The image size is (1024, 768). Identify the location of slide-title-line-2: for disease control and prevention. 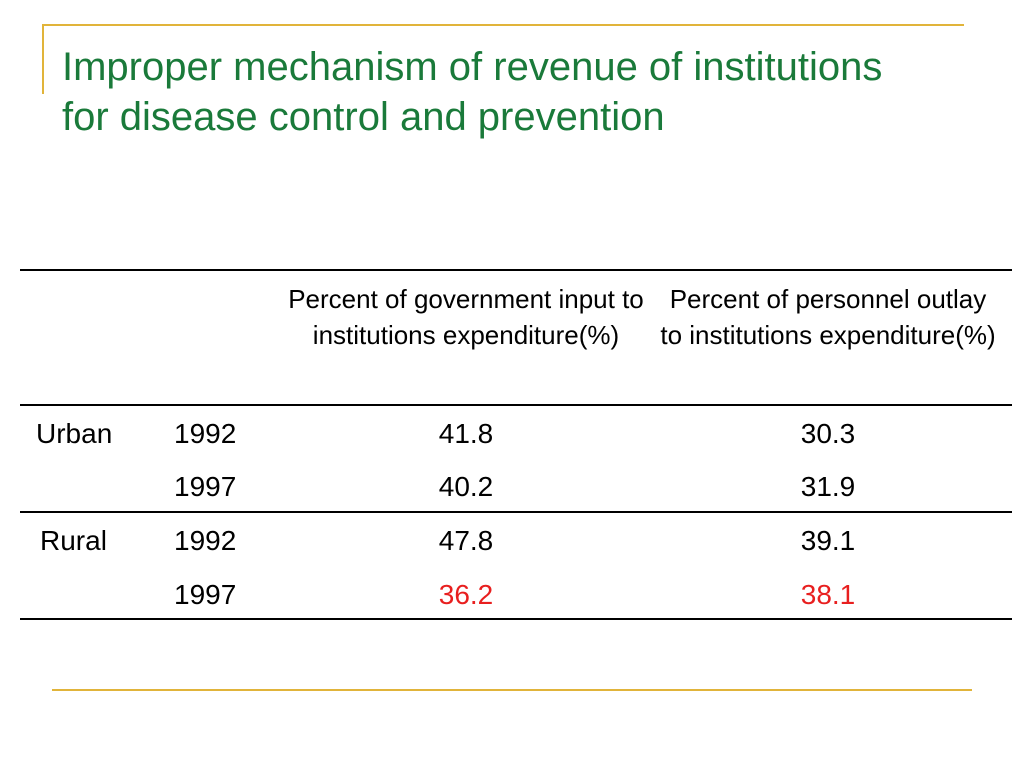
(363, 117).